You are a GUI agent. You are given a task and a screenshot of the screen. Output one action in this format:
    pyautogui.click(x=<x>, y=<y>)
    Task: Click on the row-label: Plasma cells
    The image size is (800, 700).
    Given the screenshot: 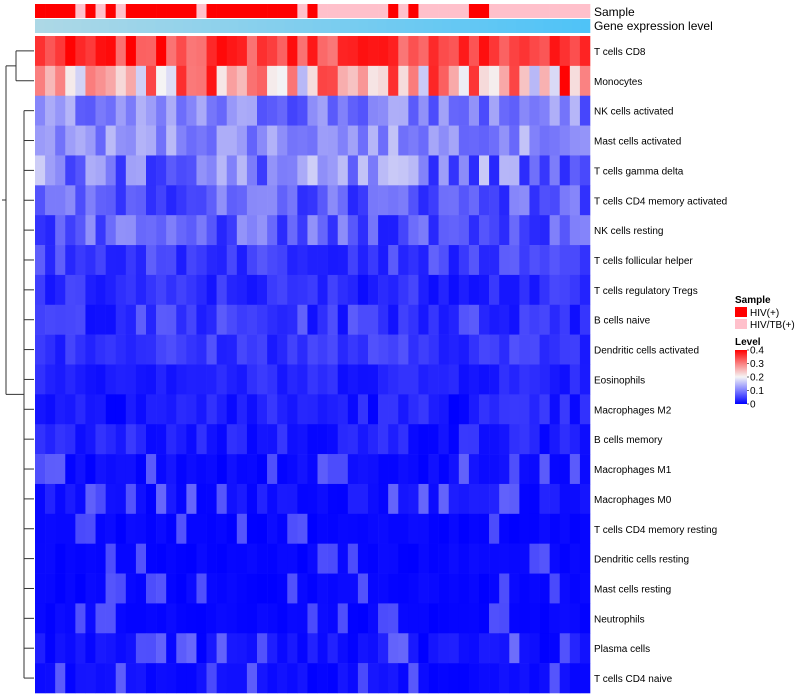 What is the action you would take?
    pyautogui.click(x=622, y=649)
    